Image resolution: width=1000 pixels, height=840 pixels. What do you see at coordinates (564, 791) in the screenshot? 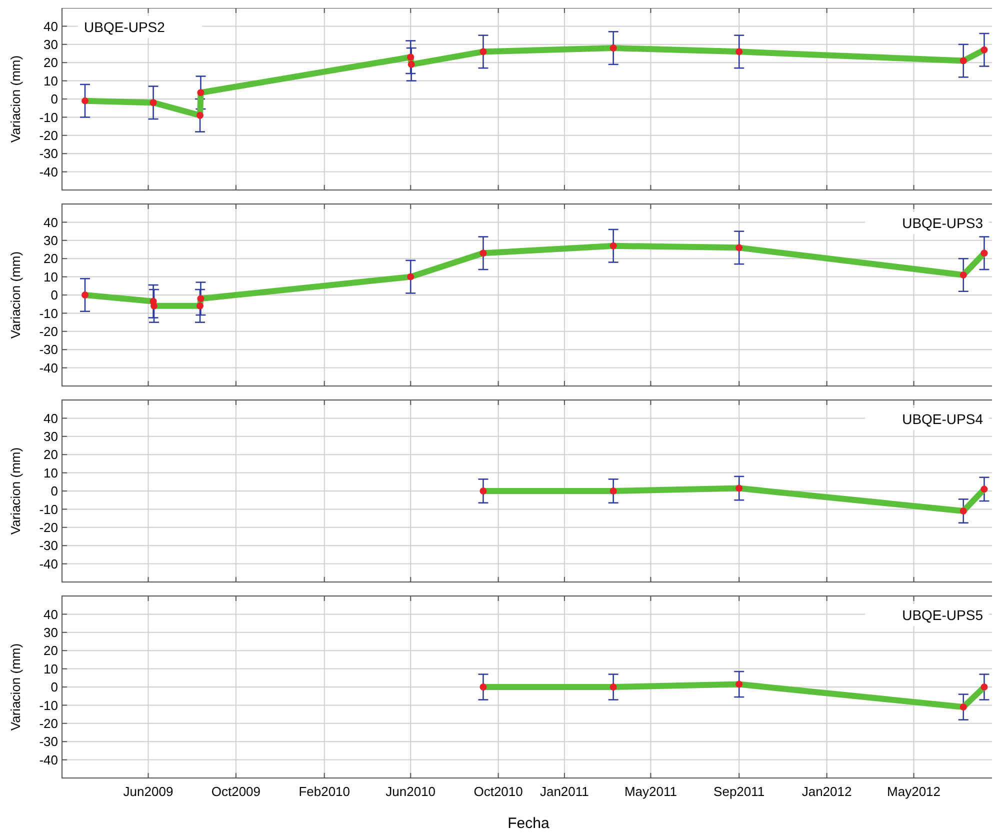
I see `x-tick-label: Jan2011` at bounding box center [564, 791].